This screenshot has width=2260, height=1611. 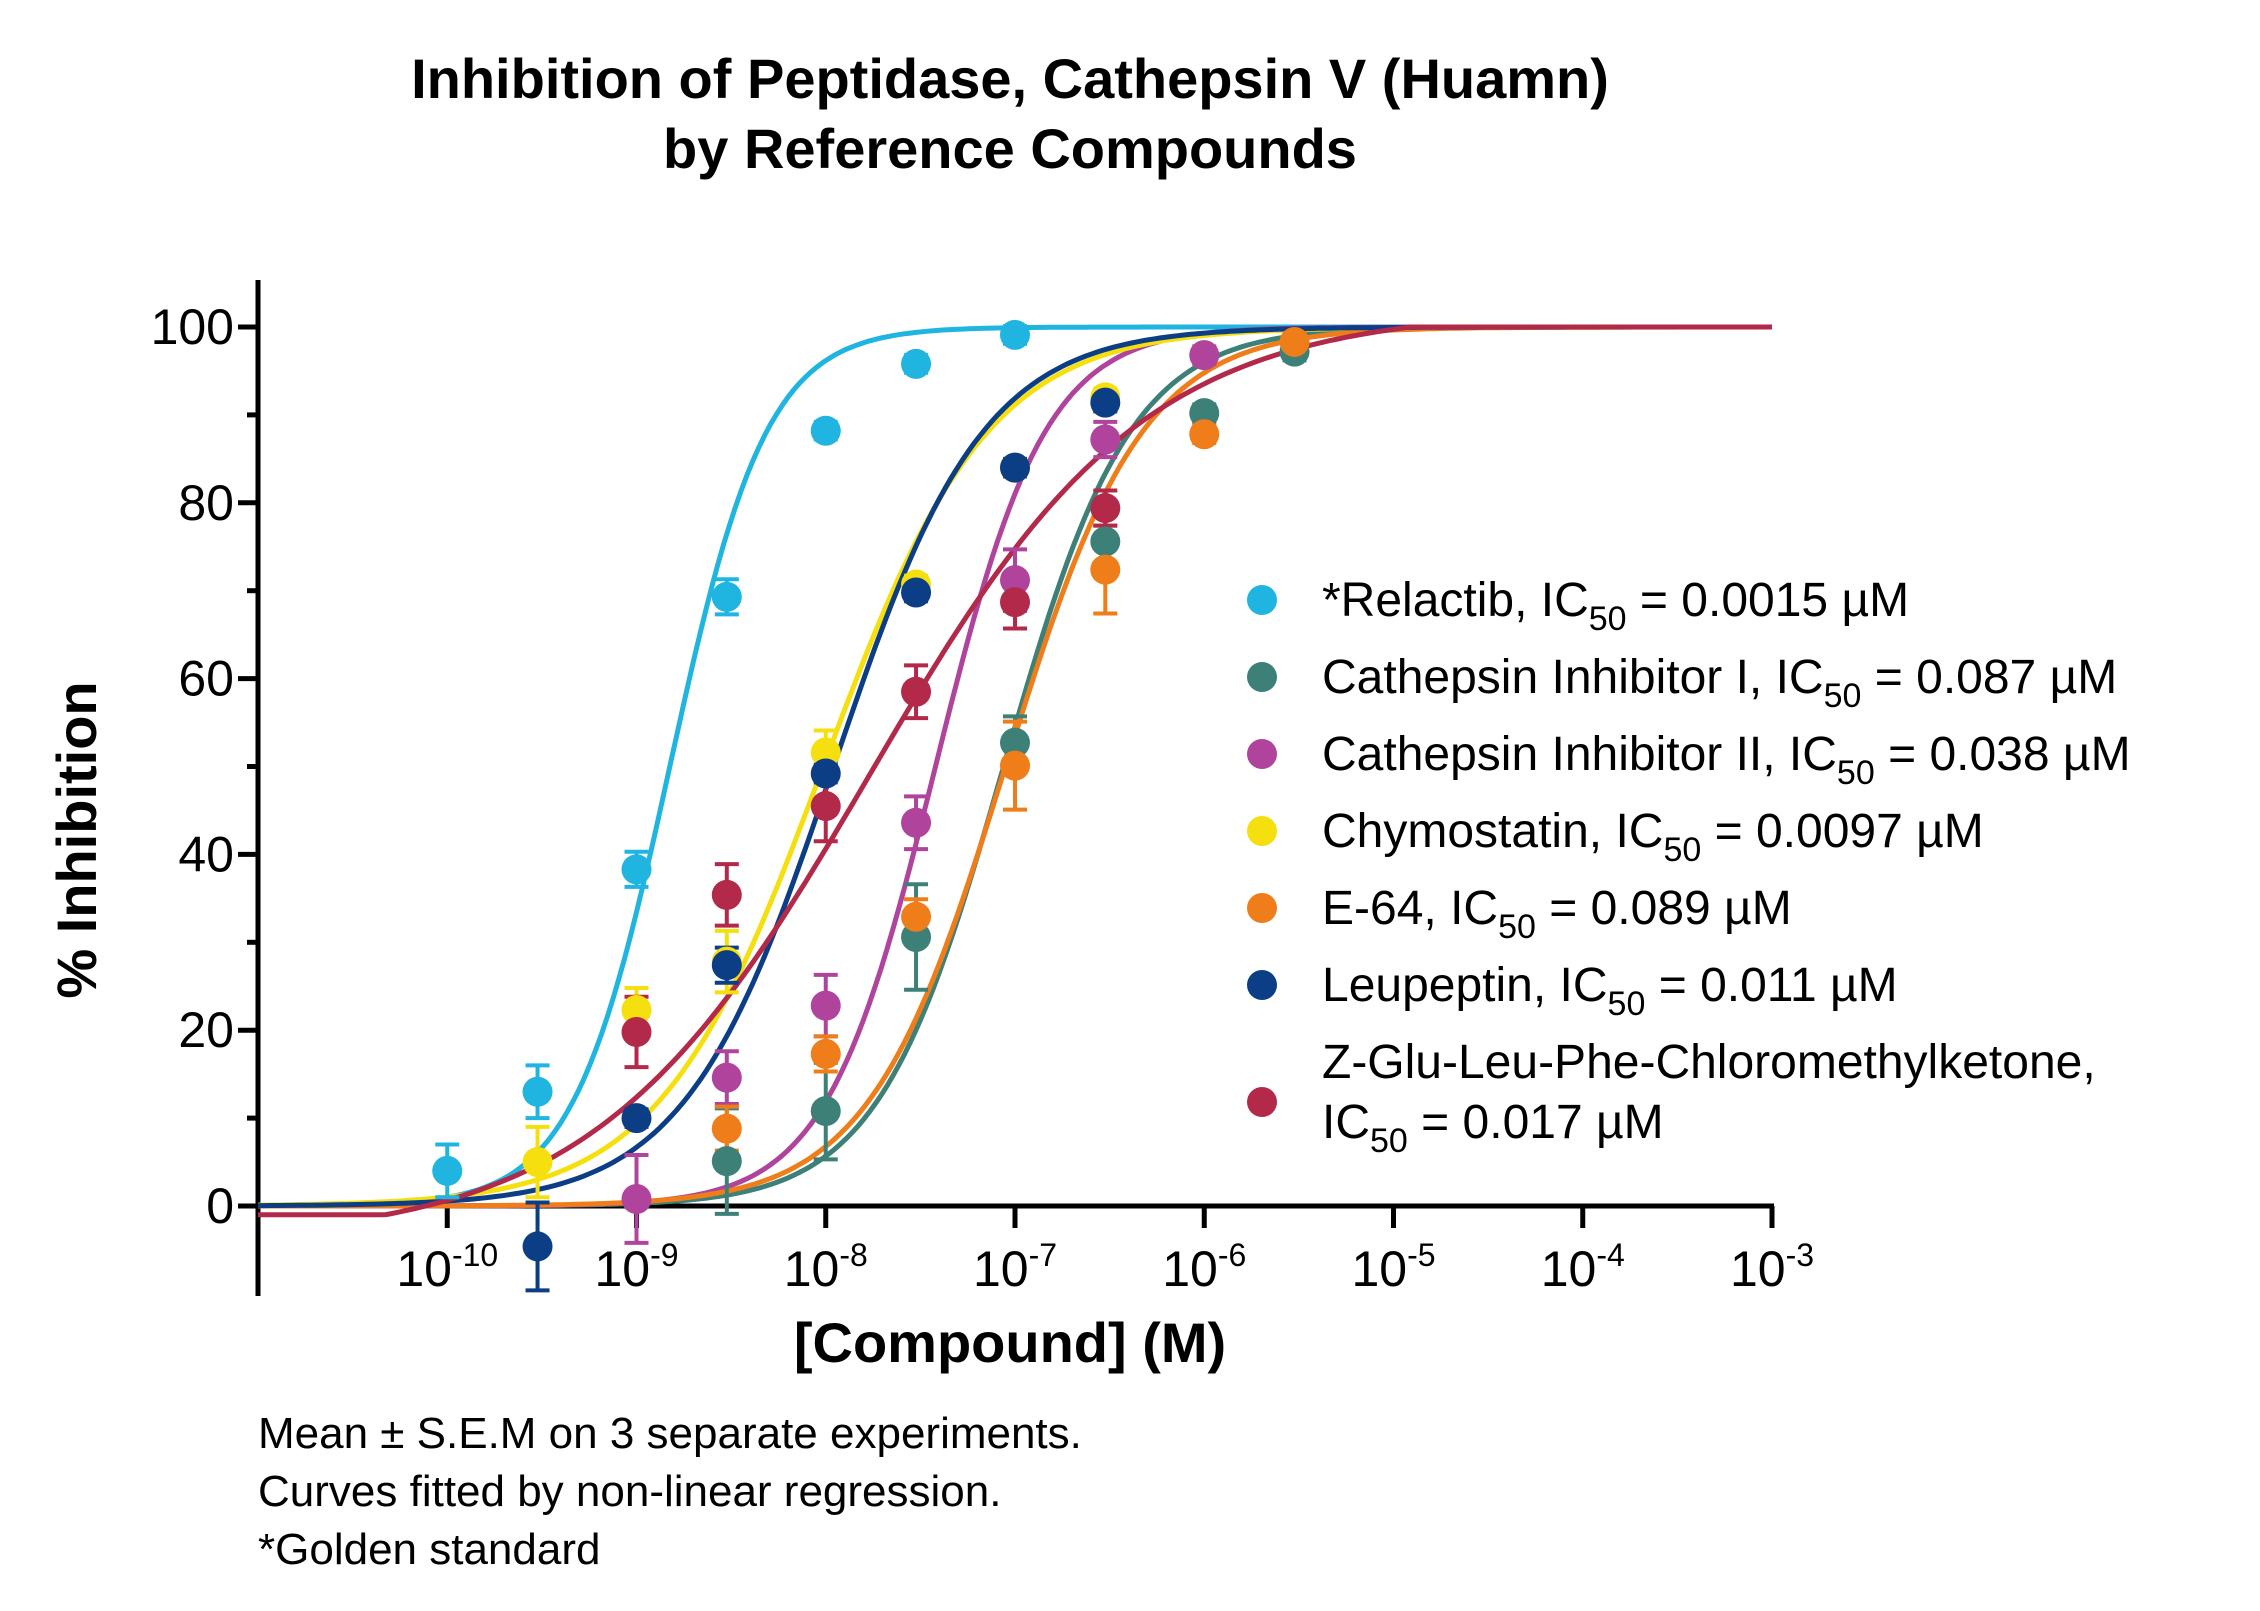 What do you see at coordinates (206, 854) in the screenshot?
I see `y-tick-label: 40` at bounding box center [206, 854].